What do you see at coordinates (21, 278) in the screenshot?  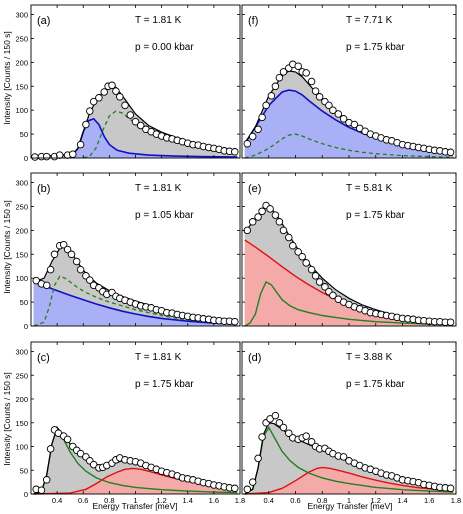 I see `y-tick-label: 100` at bounding box center [21, 278].